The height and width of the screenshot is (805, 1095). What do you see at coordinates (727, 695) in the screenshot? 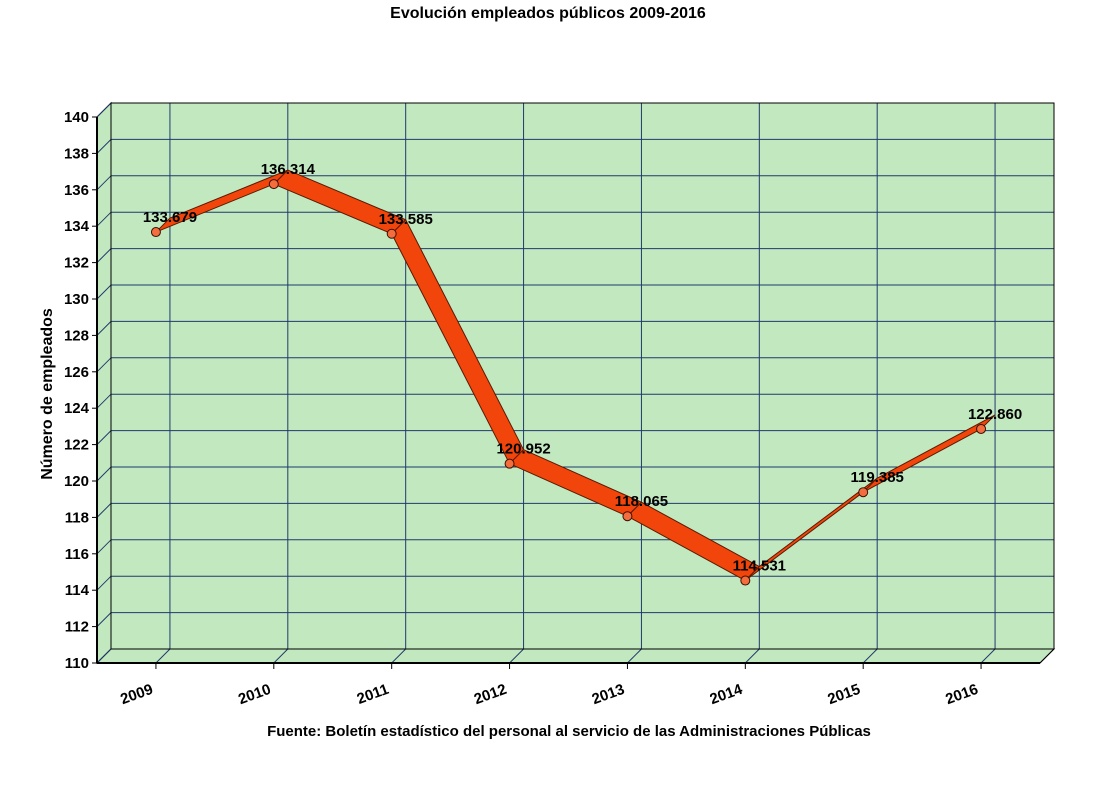
I see `x-tick-label: 2014` at bounding box center [727, 695].